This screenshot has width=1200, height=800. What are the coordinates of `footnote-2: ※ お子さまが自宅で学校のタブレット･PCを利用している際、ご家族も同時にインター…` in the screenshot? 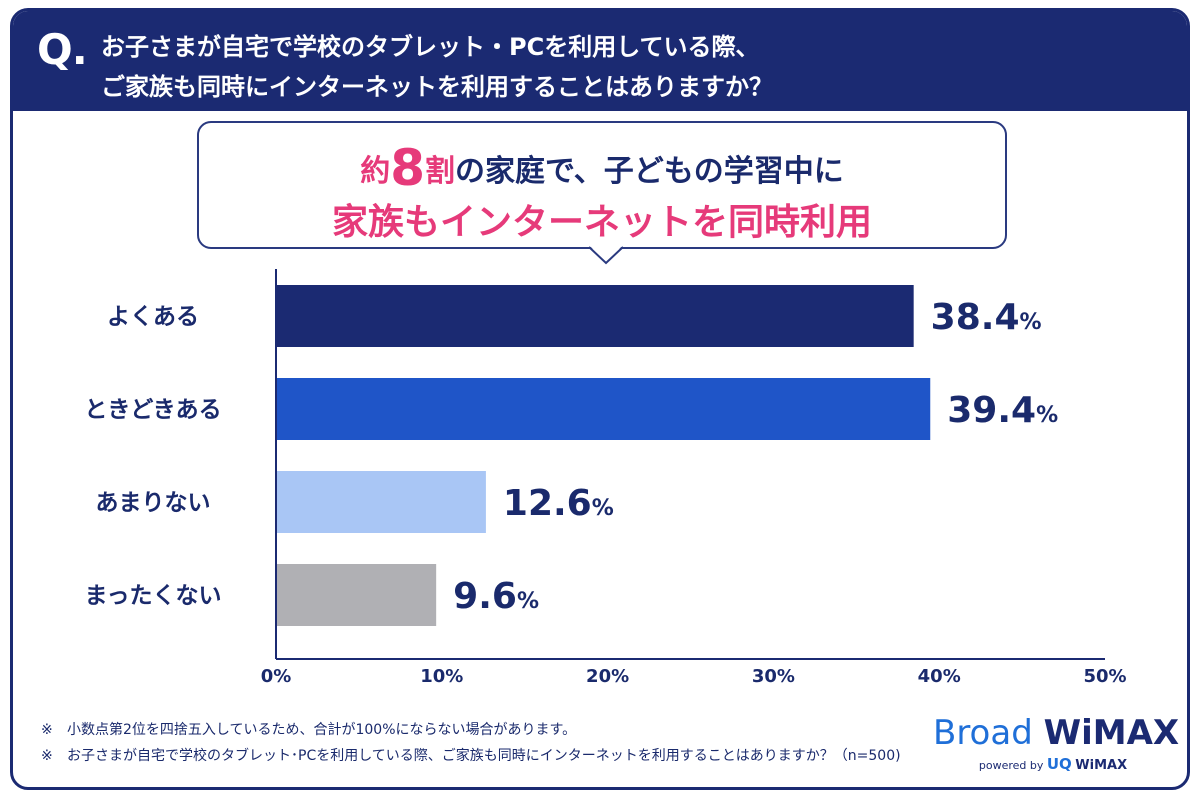 It's located at (471, 756).